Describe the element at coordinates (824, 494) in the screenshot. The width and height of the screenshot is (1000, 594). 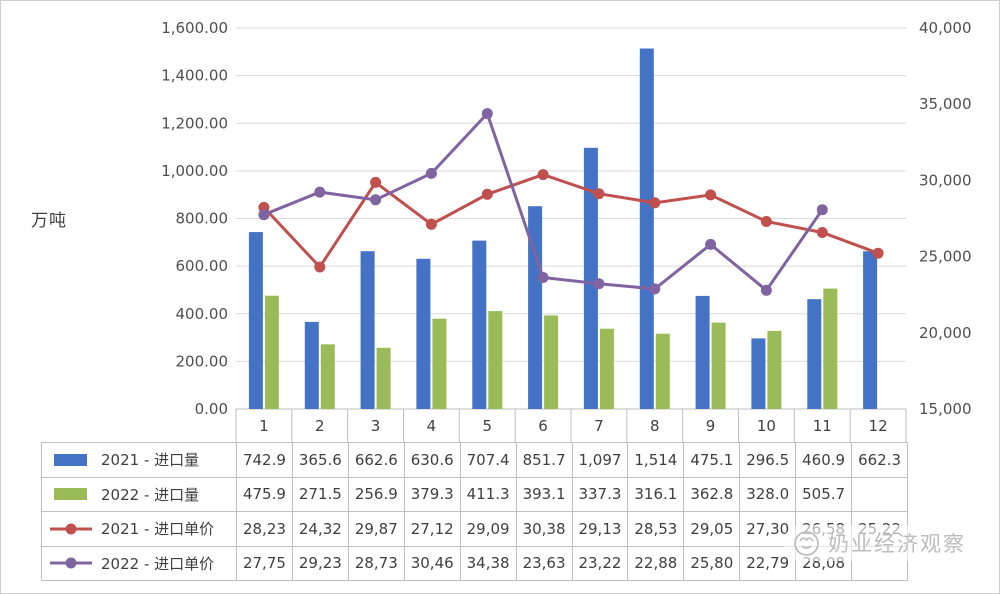
I see `table-cell: 505.7` at that location.